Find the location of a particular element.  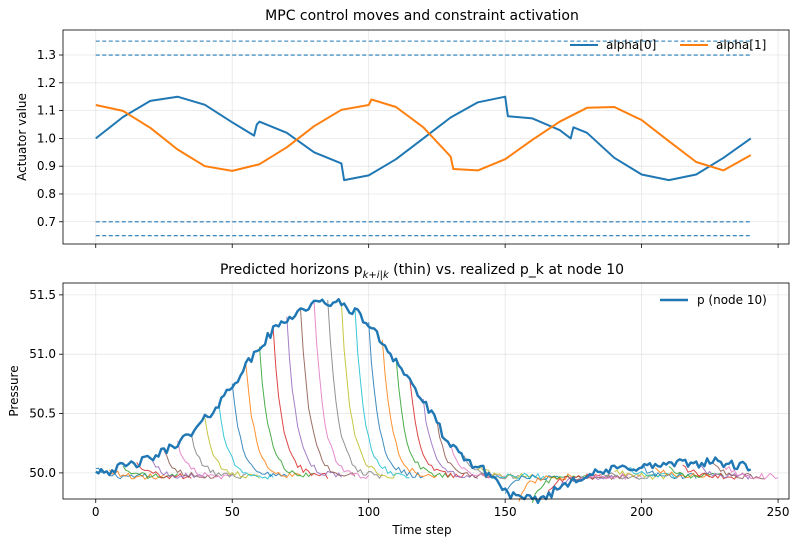

y-tick-label: 1.2 is located at coordinates (46, 83).